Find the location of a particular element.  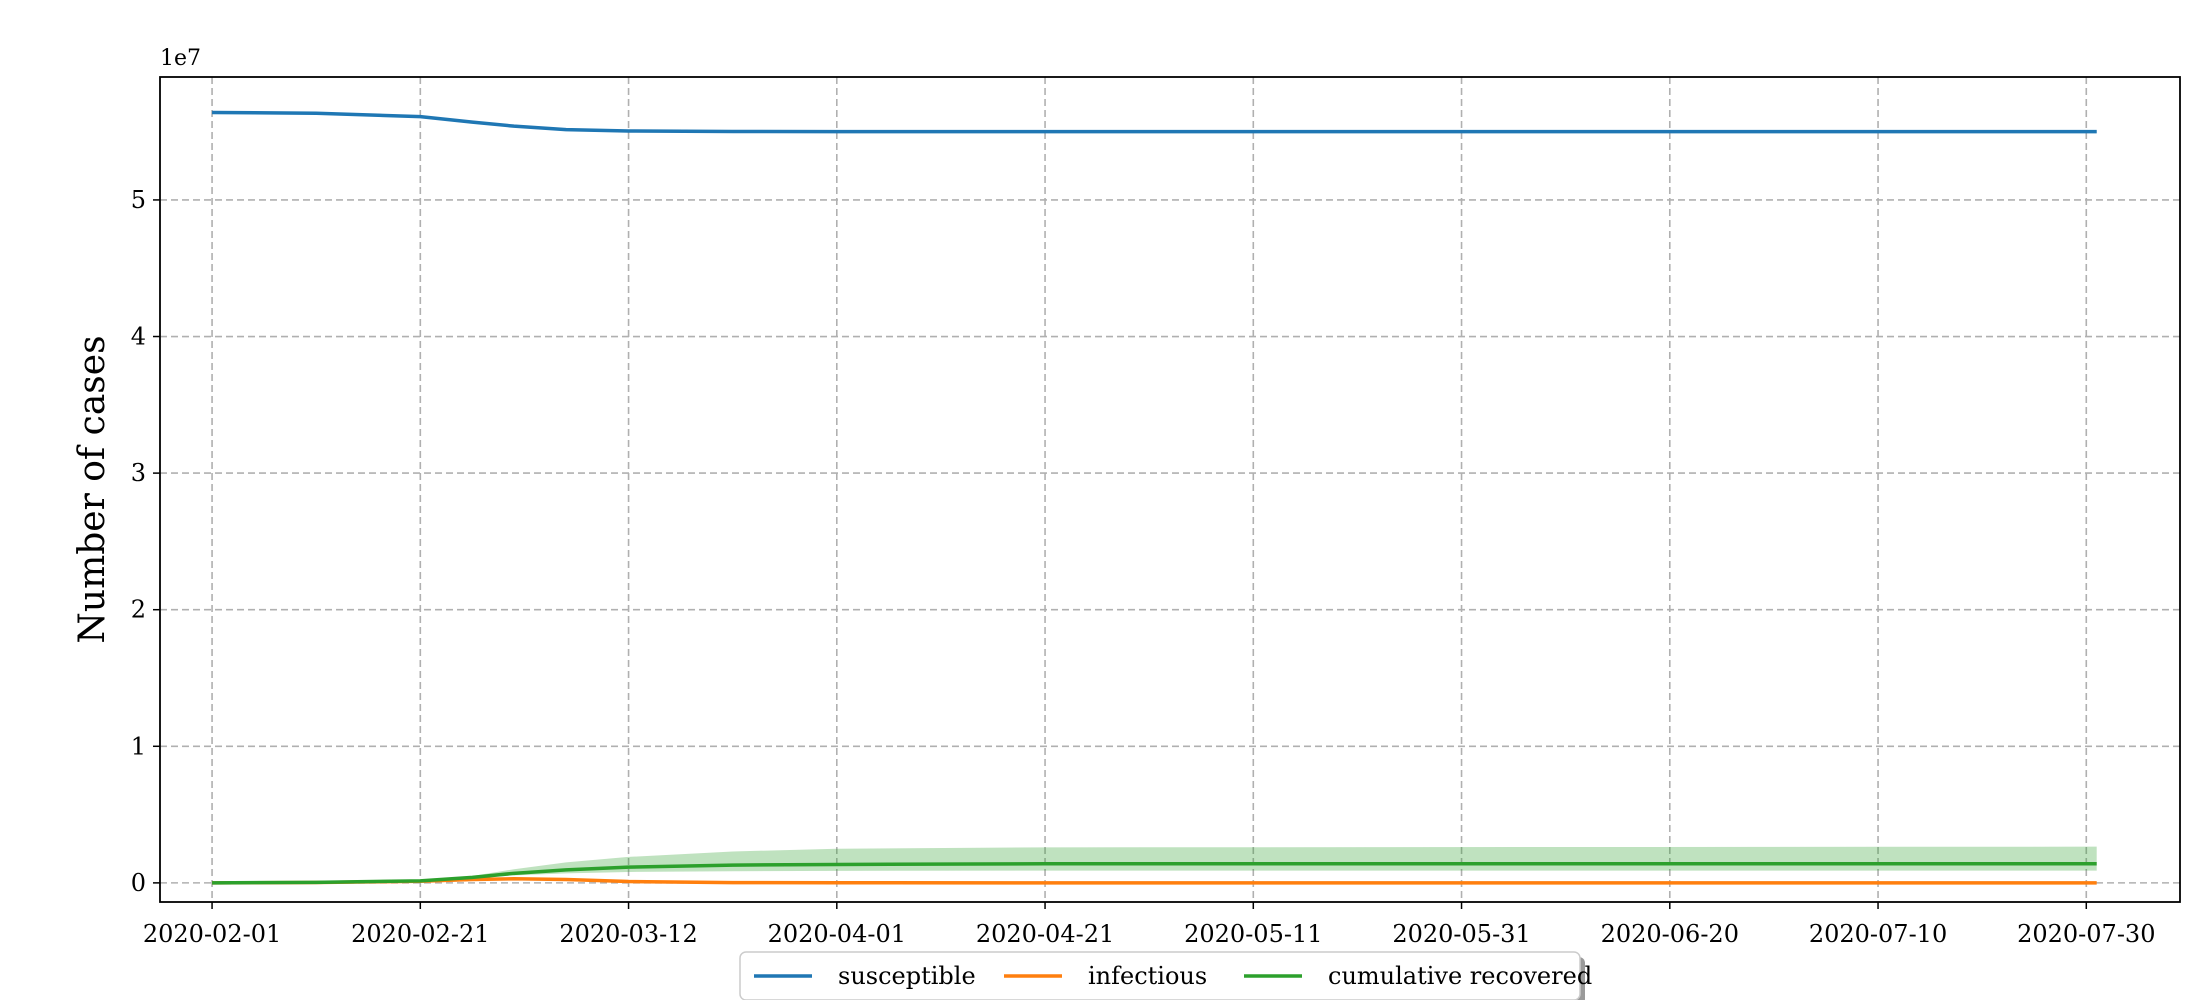

x-tick-label: 2020-04-01 is located at coordinates (837, 934).